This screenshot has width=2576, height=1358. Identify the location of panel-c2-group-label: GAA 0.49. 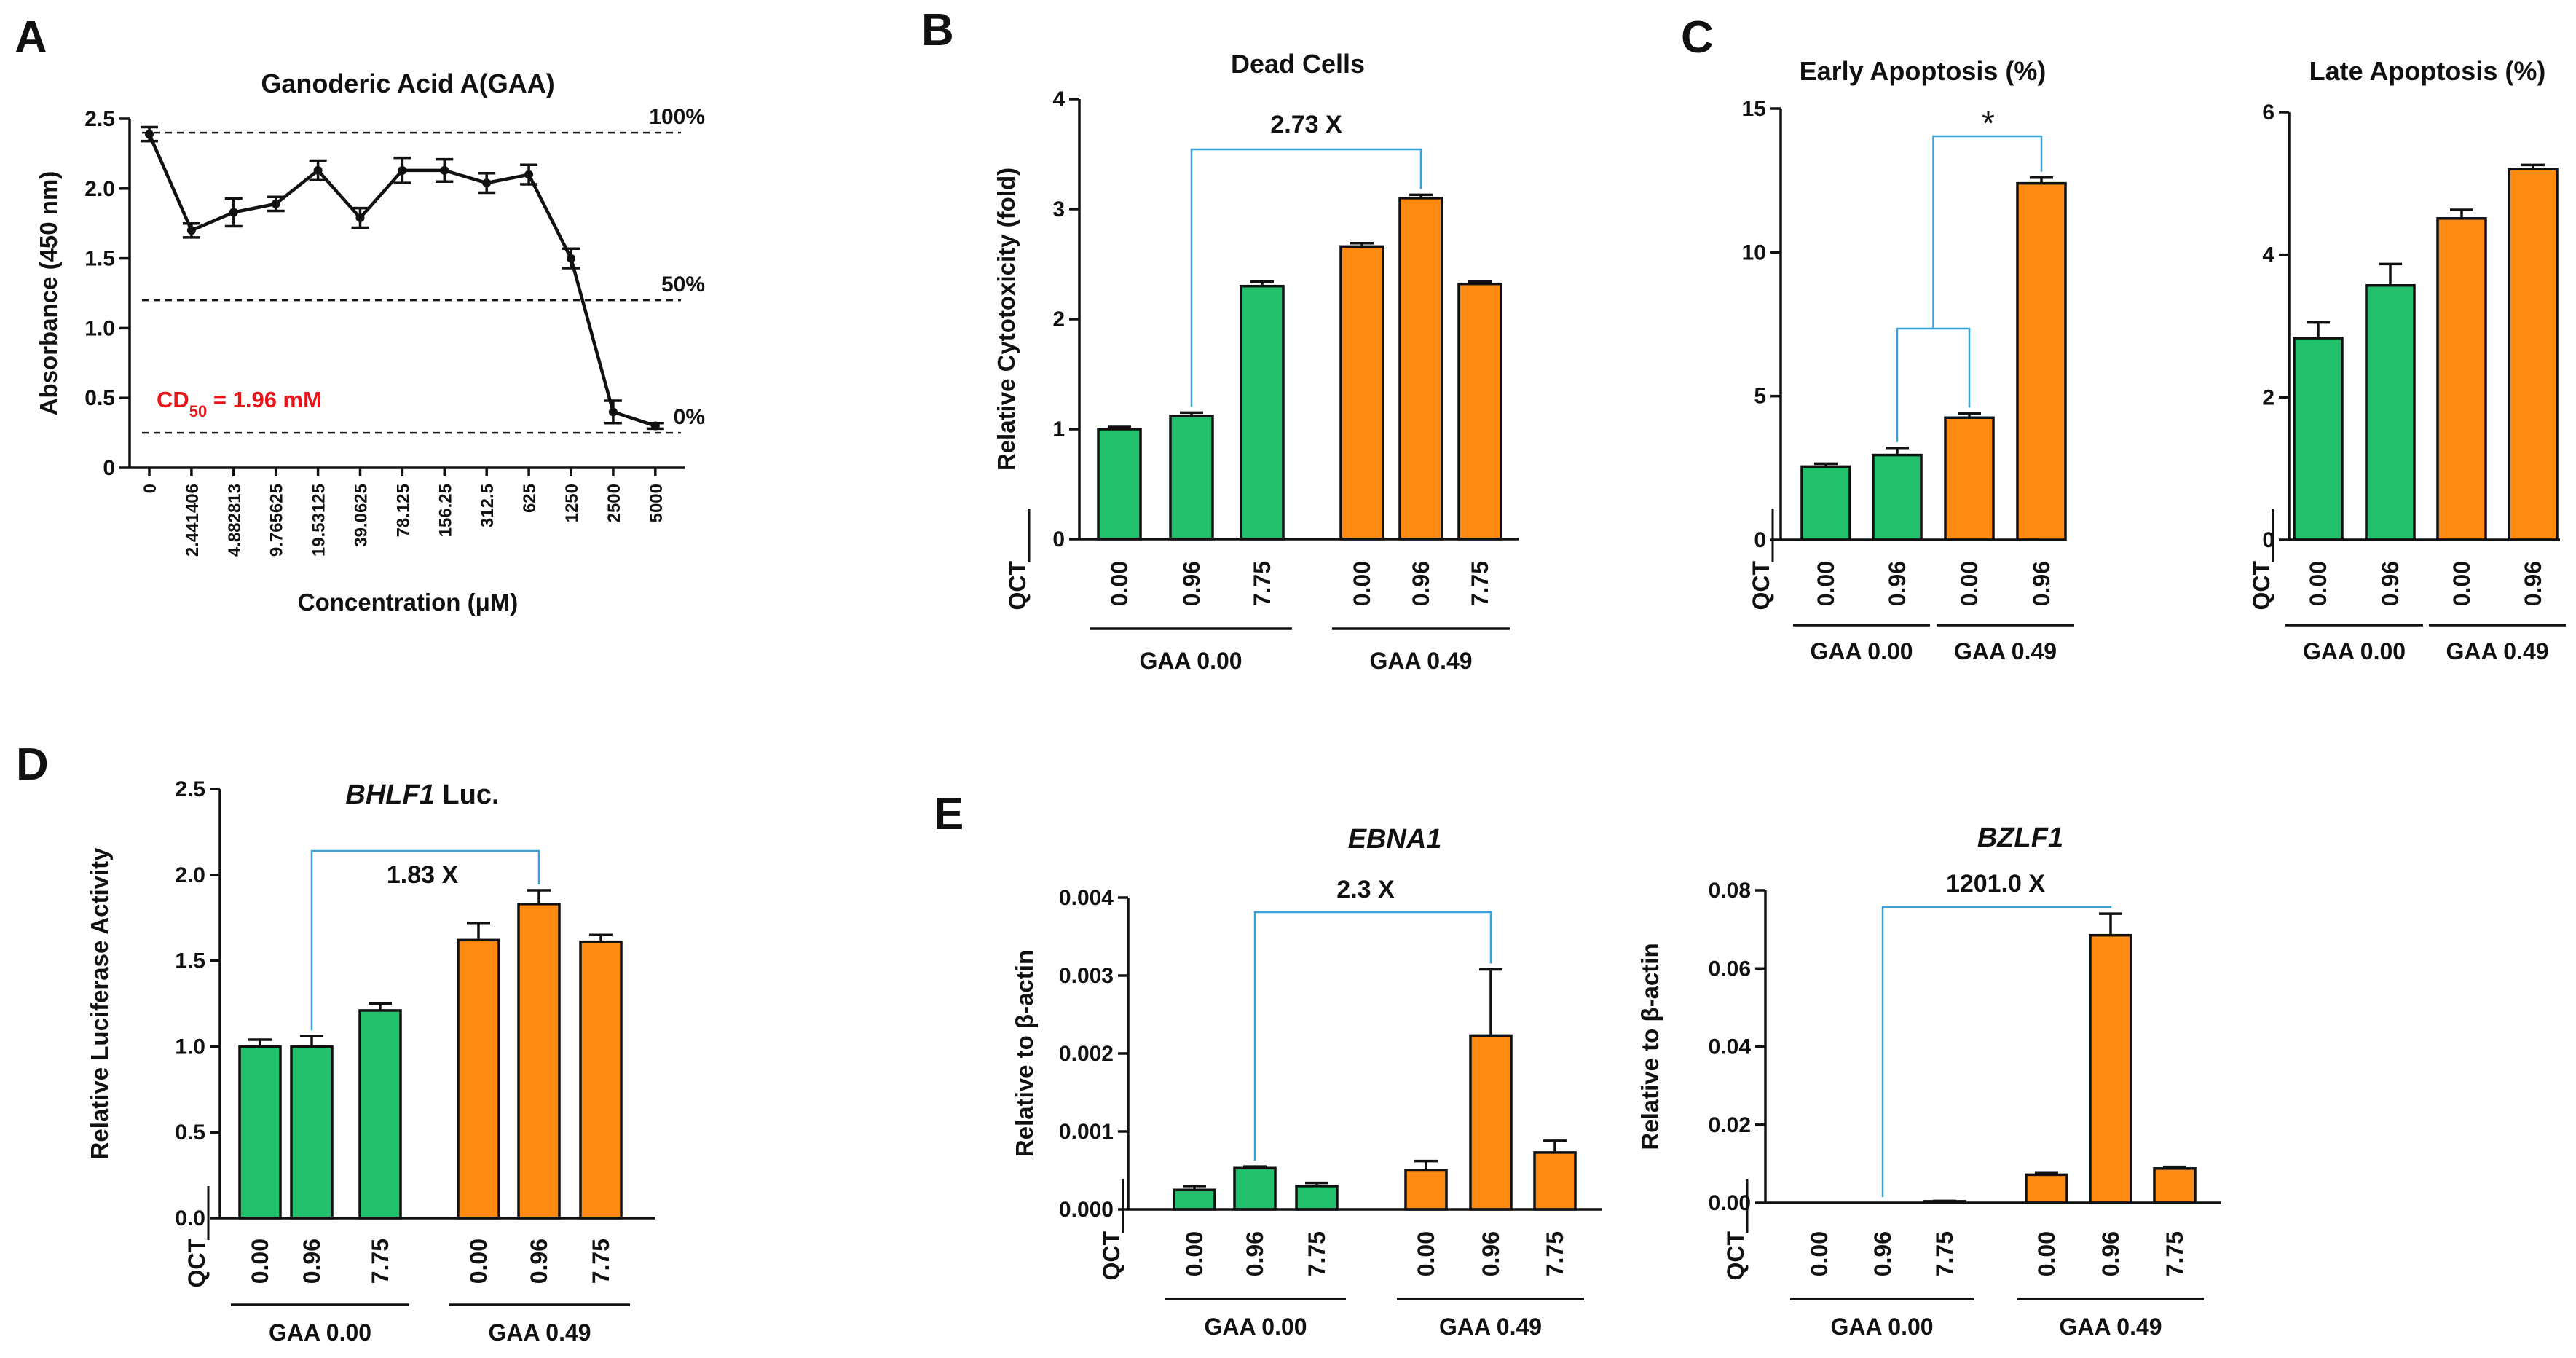
(2497, 651).